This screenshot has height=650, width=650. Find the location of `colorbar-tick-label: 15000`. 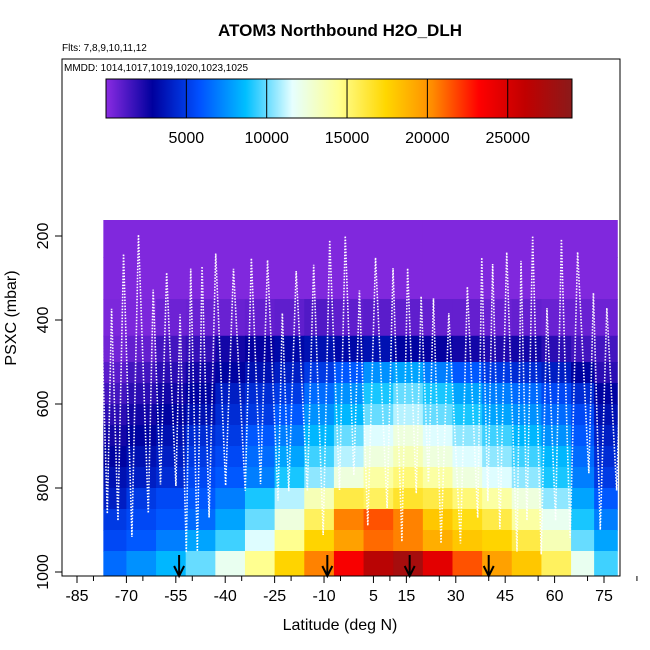

colorbar-tick-label: 15000 is located at coordinates (347, 138).